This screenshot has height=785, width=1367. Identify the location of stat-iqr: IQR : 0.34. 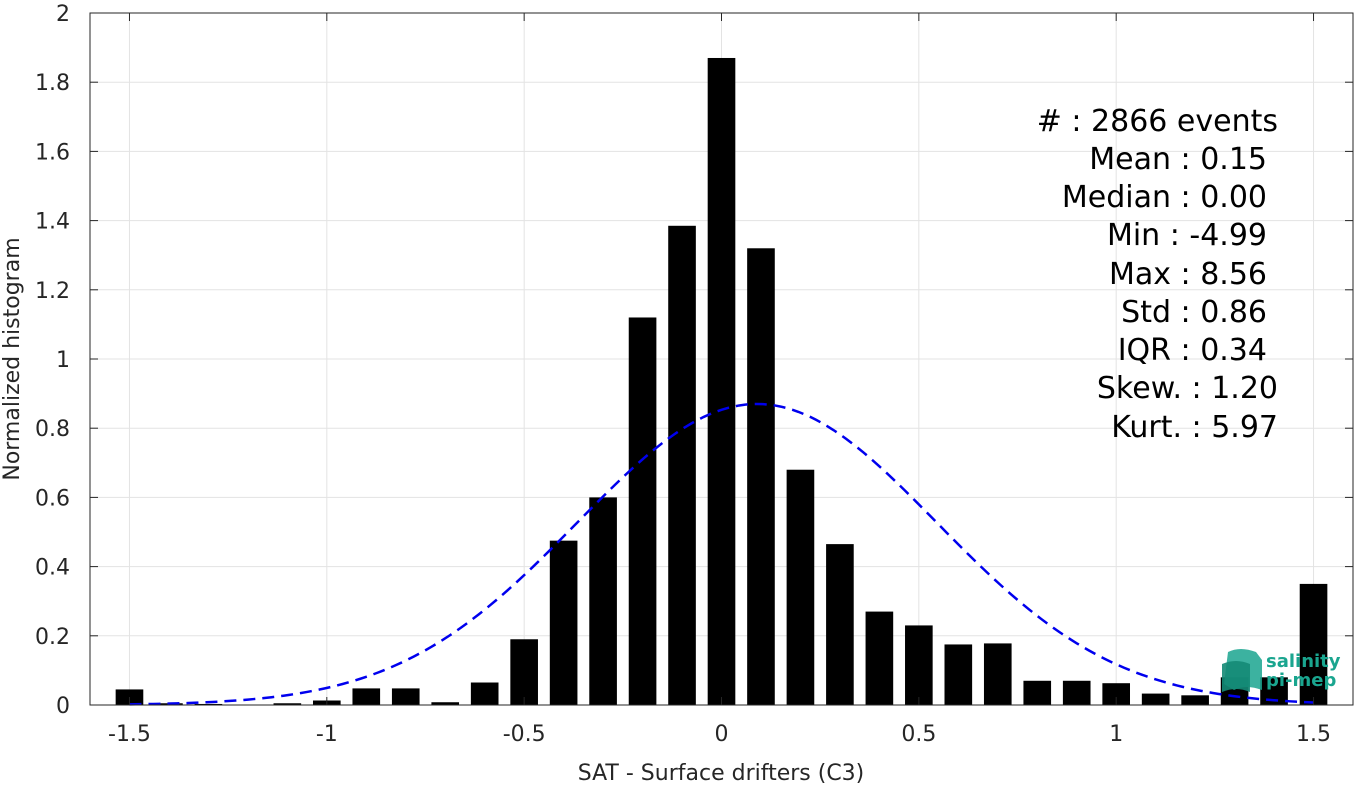
(1192, 350).